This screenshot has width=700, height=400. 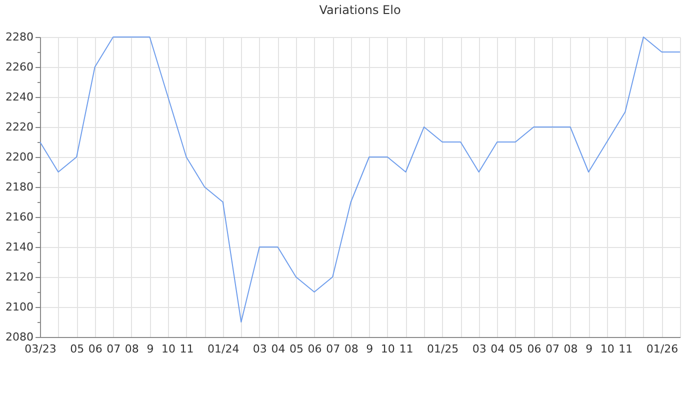 What do you see at coordinates (20, 37) in the screenshot?
I see `y-tick-label: 2280` at bounding box center [20, 37].